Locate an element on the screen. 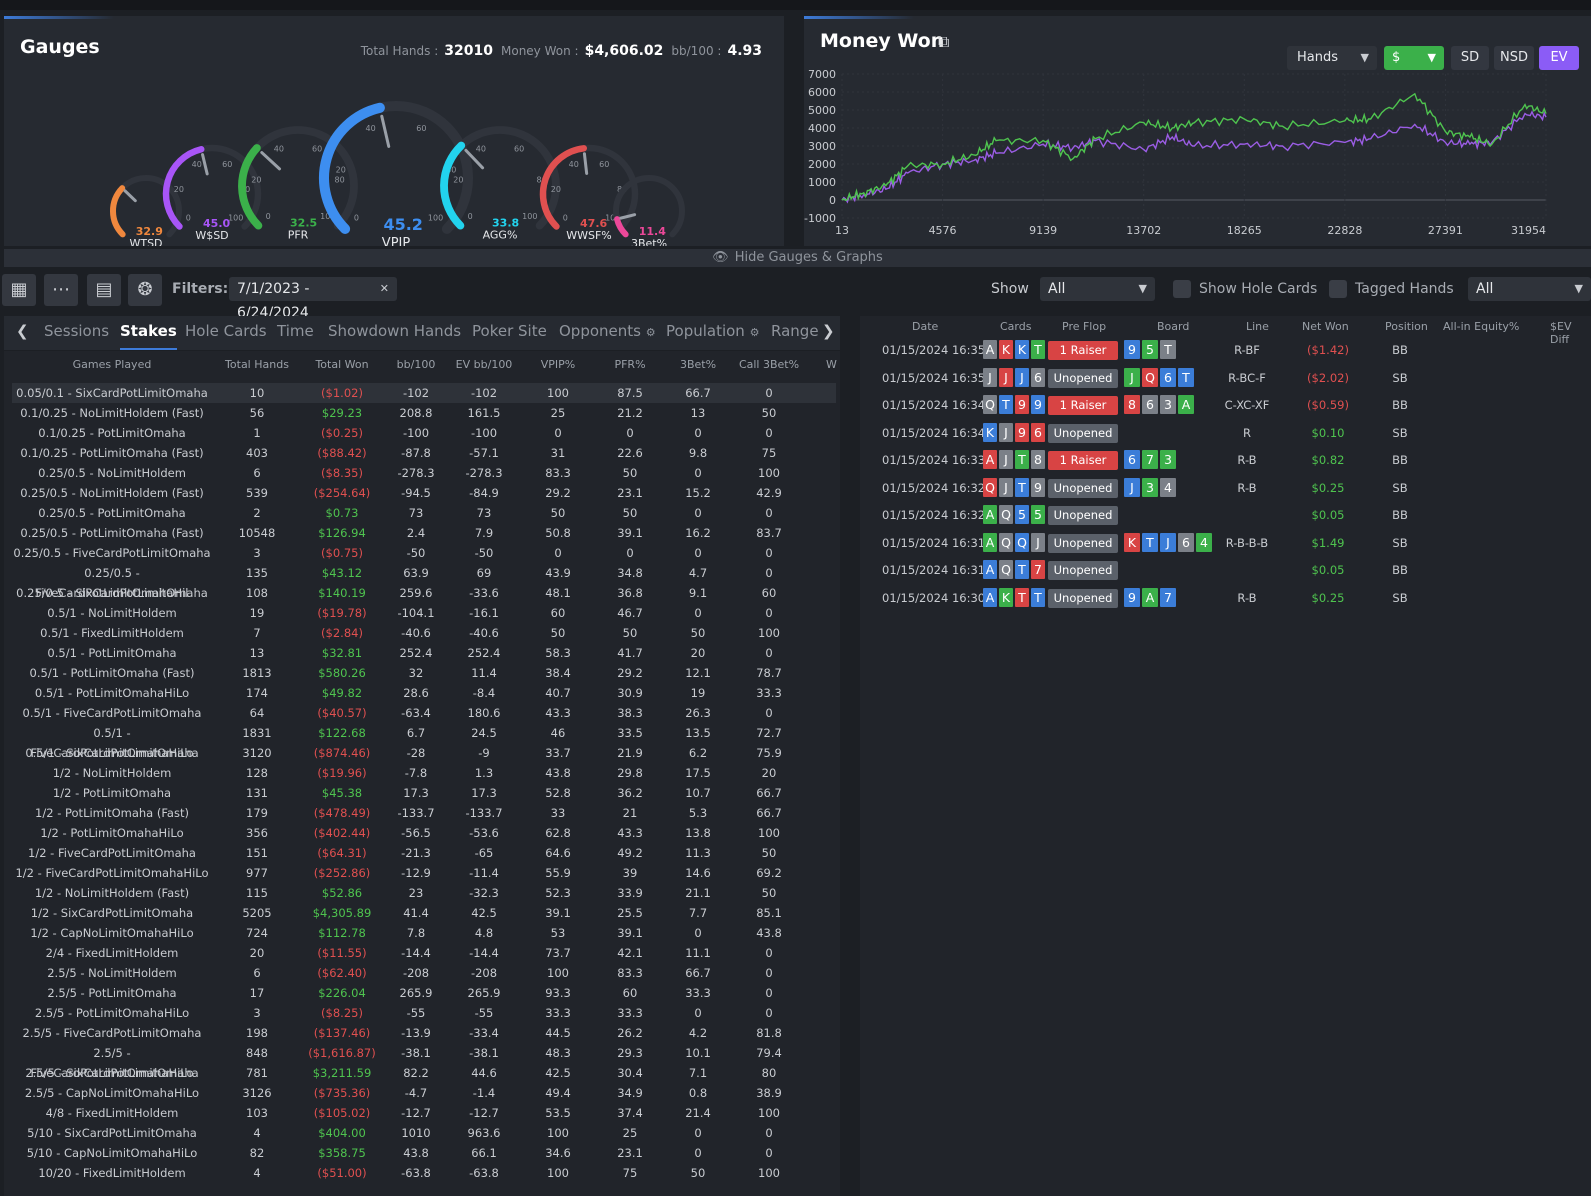 This screenshot has width=1591, height=1196. layout-icon: ▤ is located at coordinates (104, 290).